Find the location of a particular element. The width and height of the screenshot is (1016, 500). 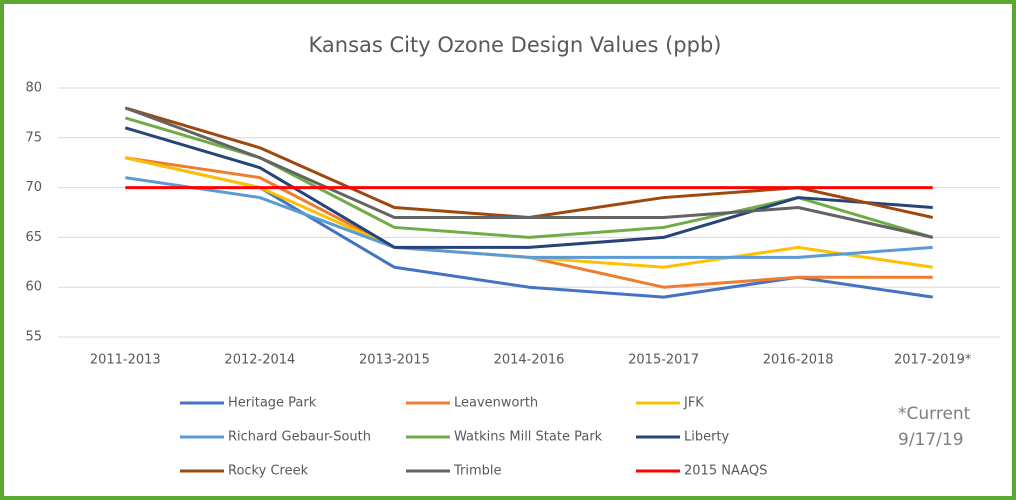

y-tick-label: 75 is located at coordinates (33, 137).